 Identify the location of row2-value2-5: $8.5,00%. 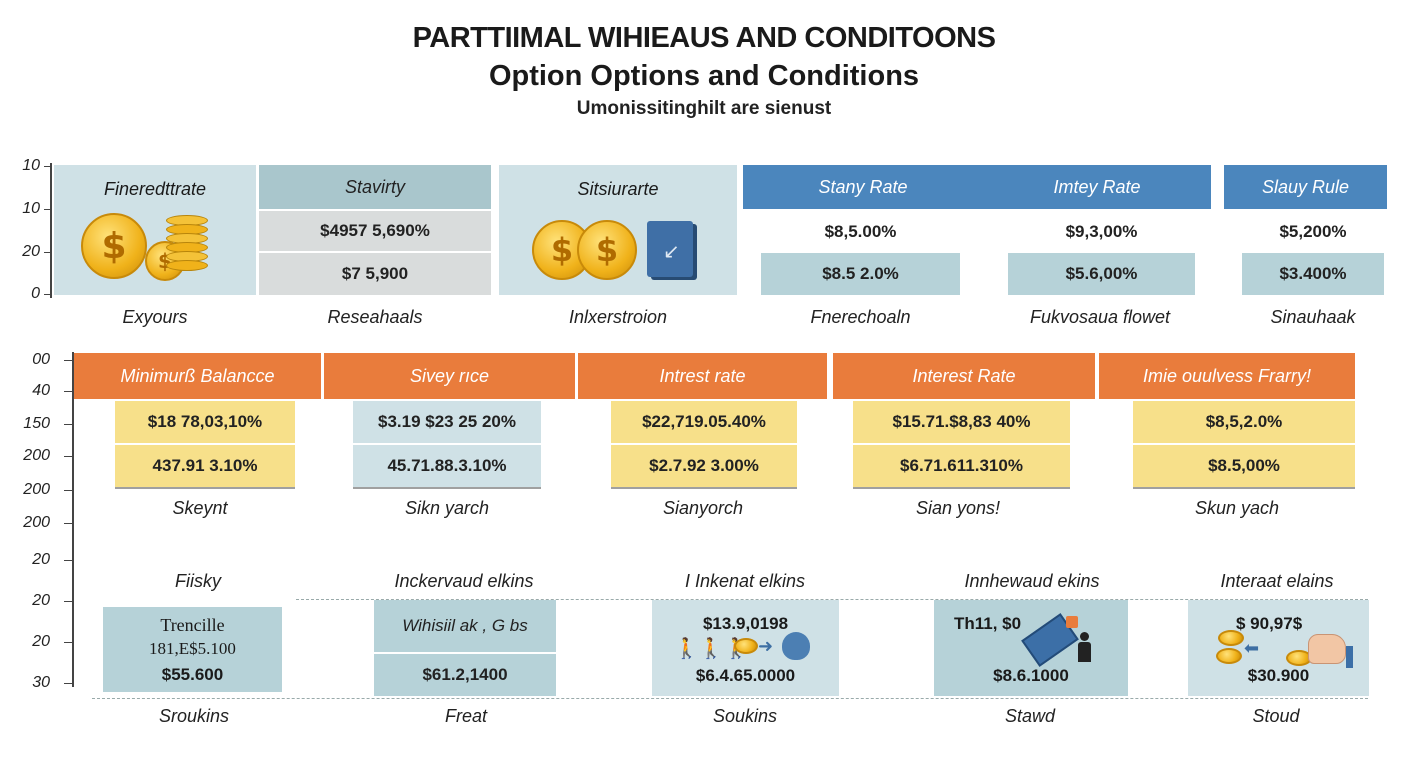
(1244, 467).